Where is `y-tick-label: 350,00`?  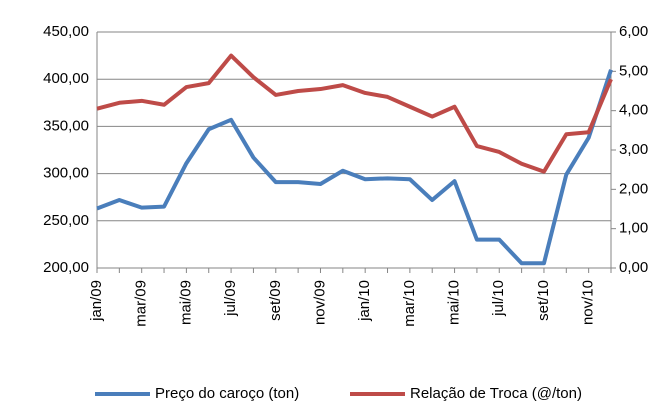
y-tick-label: 350,00 is located at coordinates (66, 125).